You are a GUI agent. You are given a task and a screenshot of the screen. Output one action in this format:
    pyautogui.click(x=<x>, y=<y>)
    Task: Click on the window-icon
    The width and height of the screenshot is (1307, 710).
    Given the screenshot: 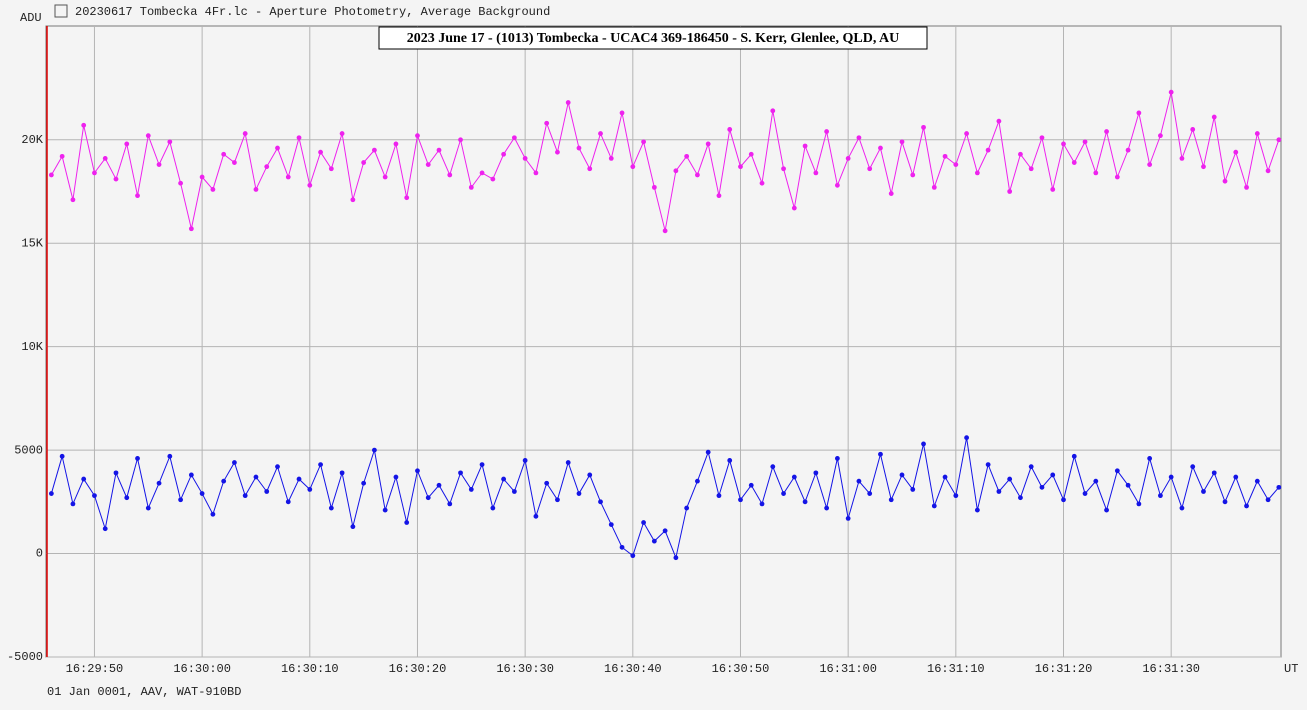 What is the action you would take?
    pyautogui.click(x=61, y=11)
    